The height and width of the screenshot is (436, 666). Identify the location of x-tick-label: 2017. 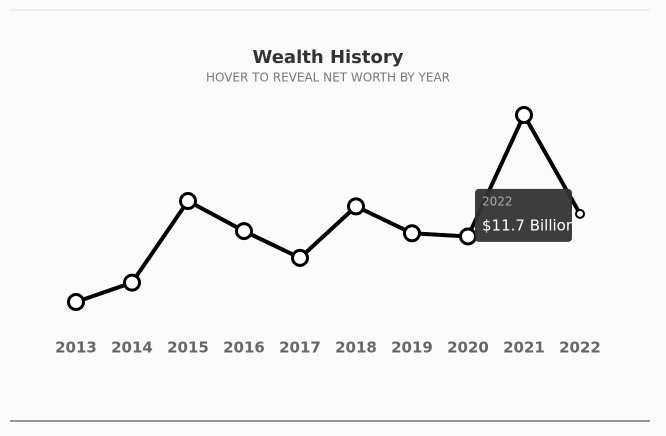
(300, 348).